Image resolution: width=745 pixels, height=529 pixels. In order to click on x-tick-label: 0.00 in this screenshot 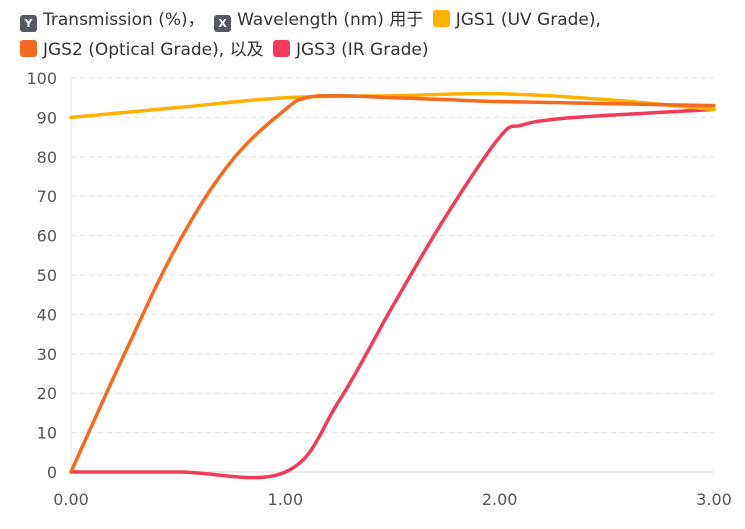, I will do `click(71, 499)`.